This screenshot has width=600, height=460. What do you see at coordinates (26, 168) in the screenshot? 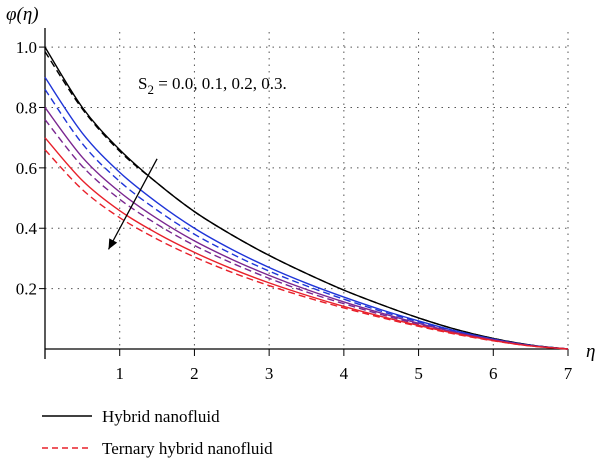
I see `y-tick-label: 0.6` at bounding box center [26, 168].